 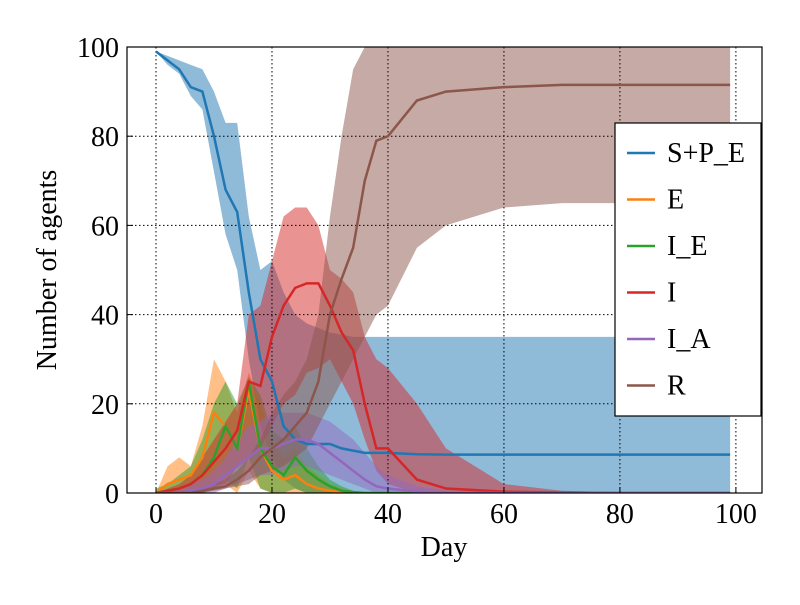 What do you see at coordinates (47, 270) in the screenshot?
I see `y-axis-label: Number of agents` at bounding box center [47, 270].